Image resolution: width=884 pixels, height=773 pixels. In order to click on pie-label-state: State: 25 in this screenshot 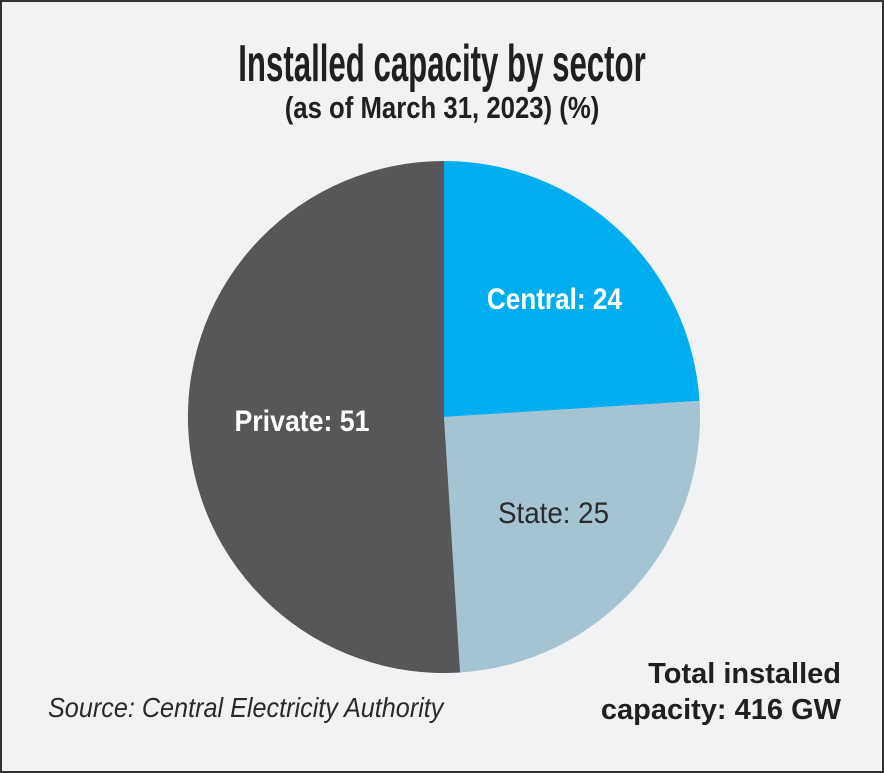, I will do `click(553, 513)`.